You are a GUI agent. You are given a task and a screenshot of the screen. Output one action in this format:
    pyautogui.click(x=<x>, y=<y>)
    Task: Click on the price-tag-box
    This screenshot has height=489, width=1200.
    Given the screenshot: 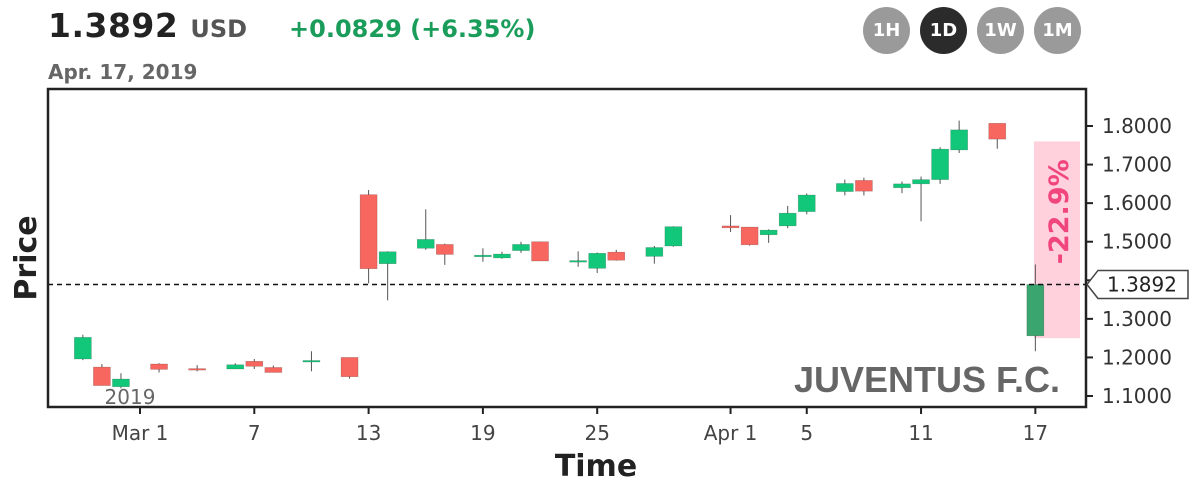 What is the action you would take?
    pyautogui.click(x=1137, y=284)
    